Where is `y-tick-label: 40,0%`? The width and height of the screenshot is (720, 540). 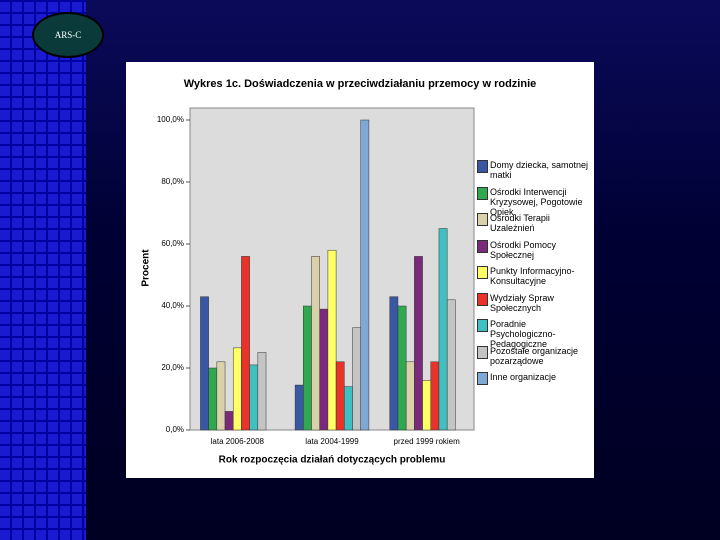
y-tick-label: 40,0% is located at coordinates (172, 305).